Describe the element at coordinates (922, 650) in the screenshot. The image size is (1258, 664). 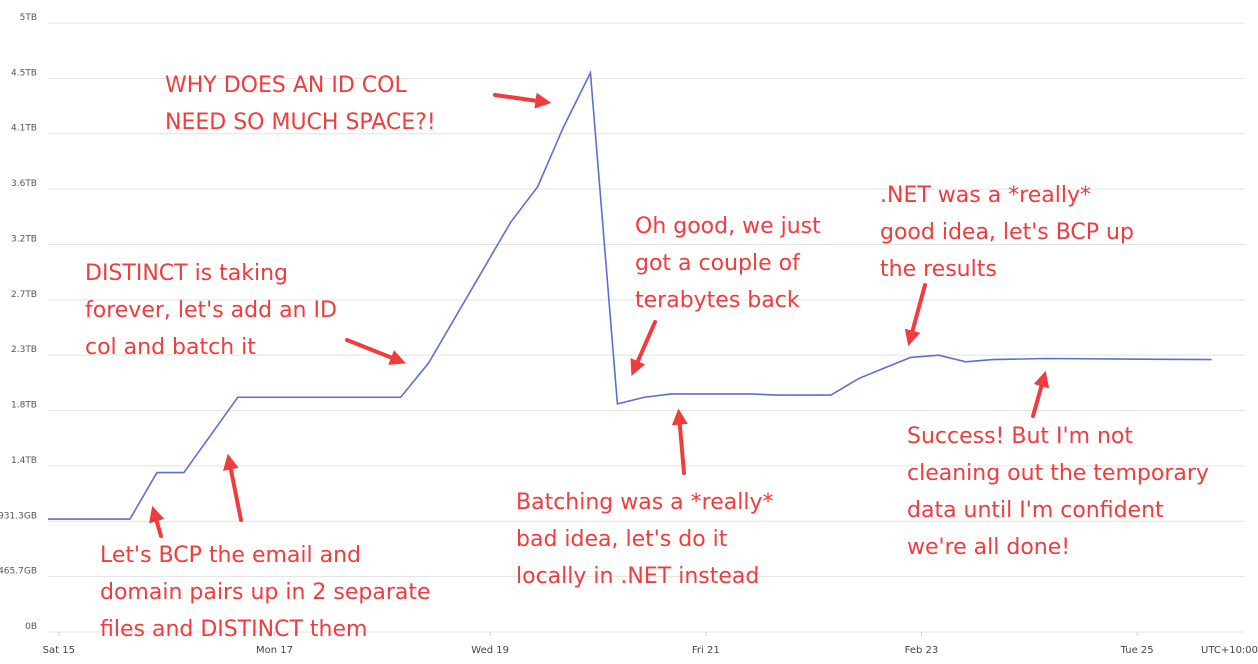
I see `x-tick-label: Feb 23` at that location.